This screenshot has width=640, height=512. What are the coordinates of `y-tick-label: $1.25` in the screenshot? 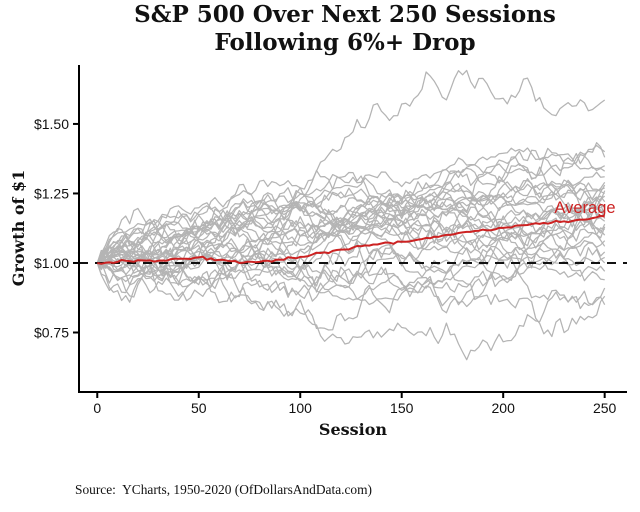 It's located at (51, 193).